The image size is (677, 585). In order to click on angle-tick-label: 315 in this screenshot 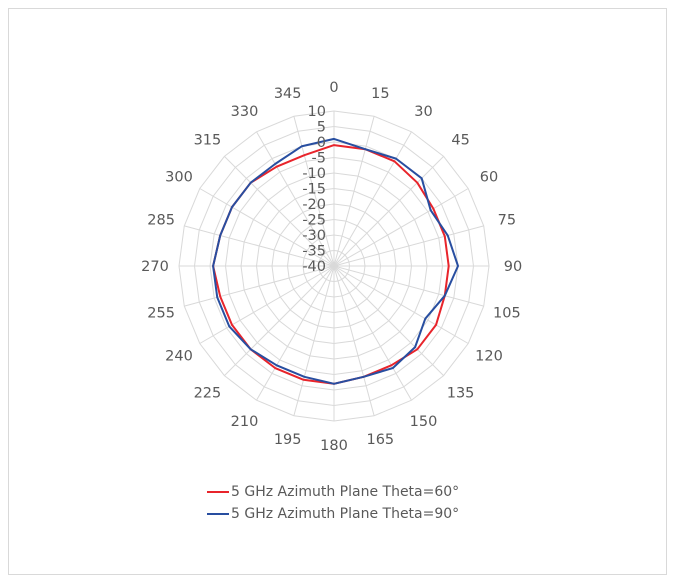, I will do `click(208, 140)`.